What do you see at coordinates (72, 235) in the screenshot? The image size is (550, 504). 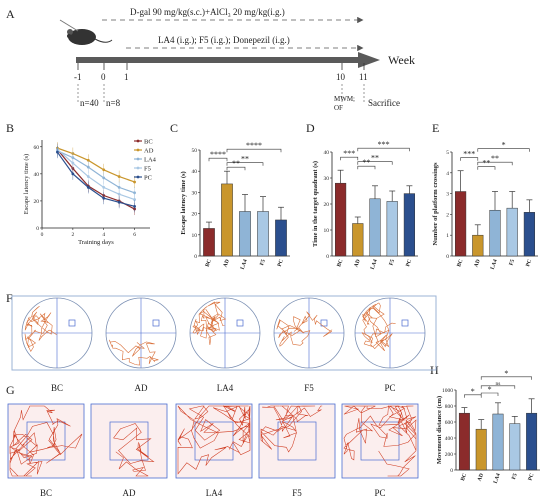 I see `b-x-tick-label: 2` at bounding box center [72, 235].